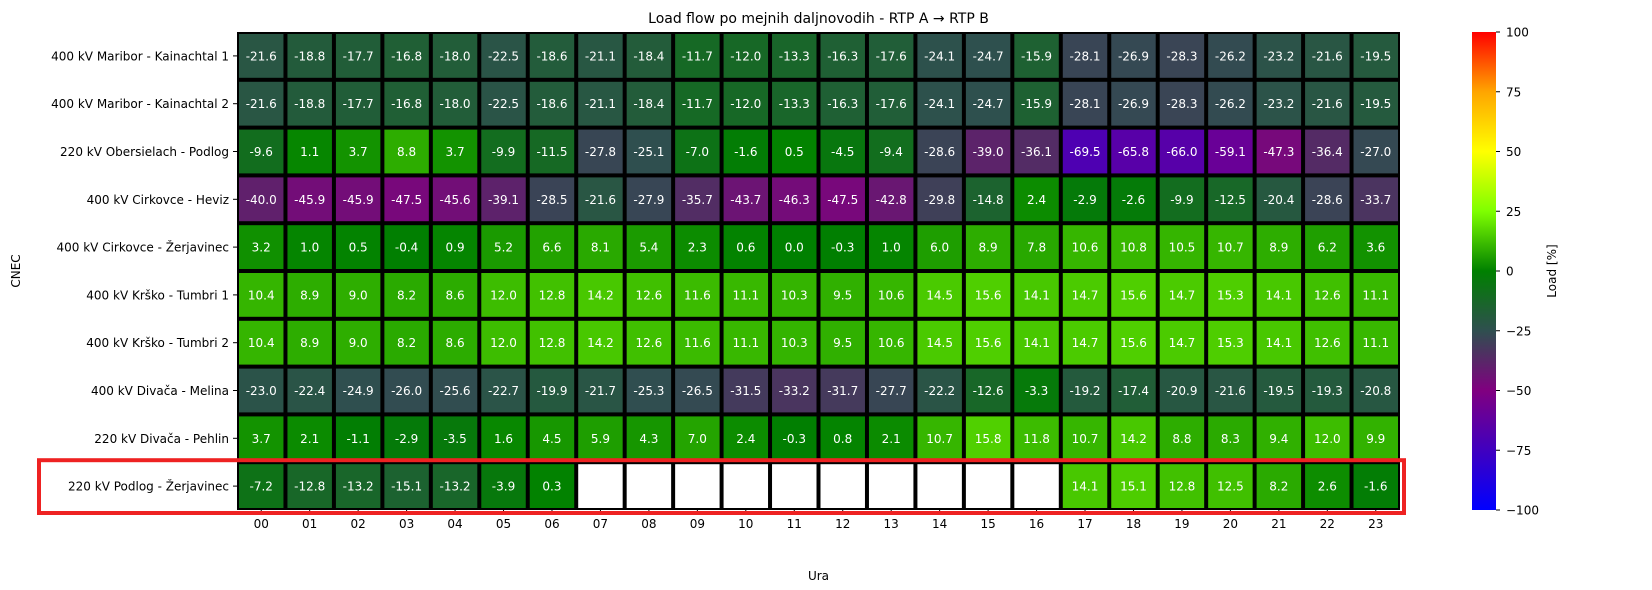 This screenshot has height=590, width=1652. What do you see at coordinates (503, 56) in the screenshot?
I see `cell-value-label: -22.5` at bounding box center [503, 56].